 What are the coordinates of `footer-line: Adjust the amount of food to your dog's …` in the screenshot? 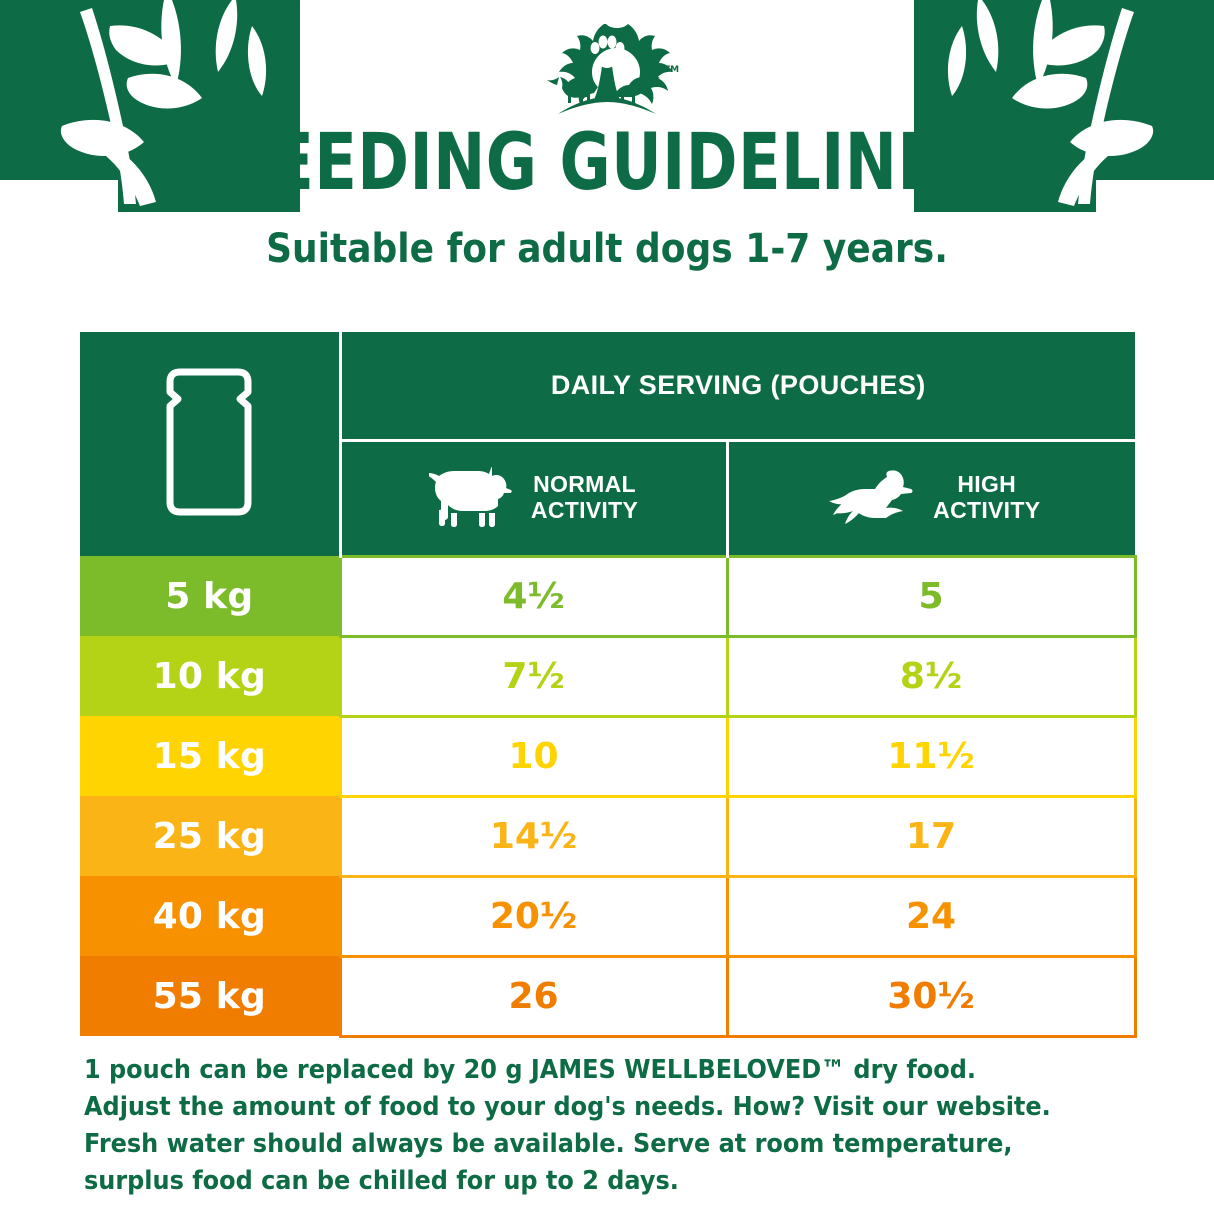 It's located at (567, 1106).